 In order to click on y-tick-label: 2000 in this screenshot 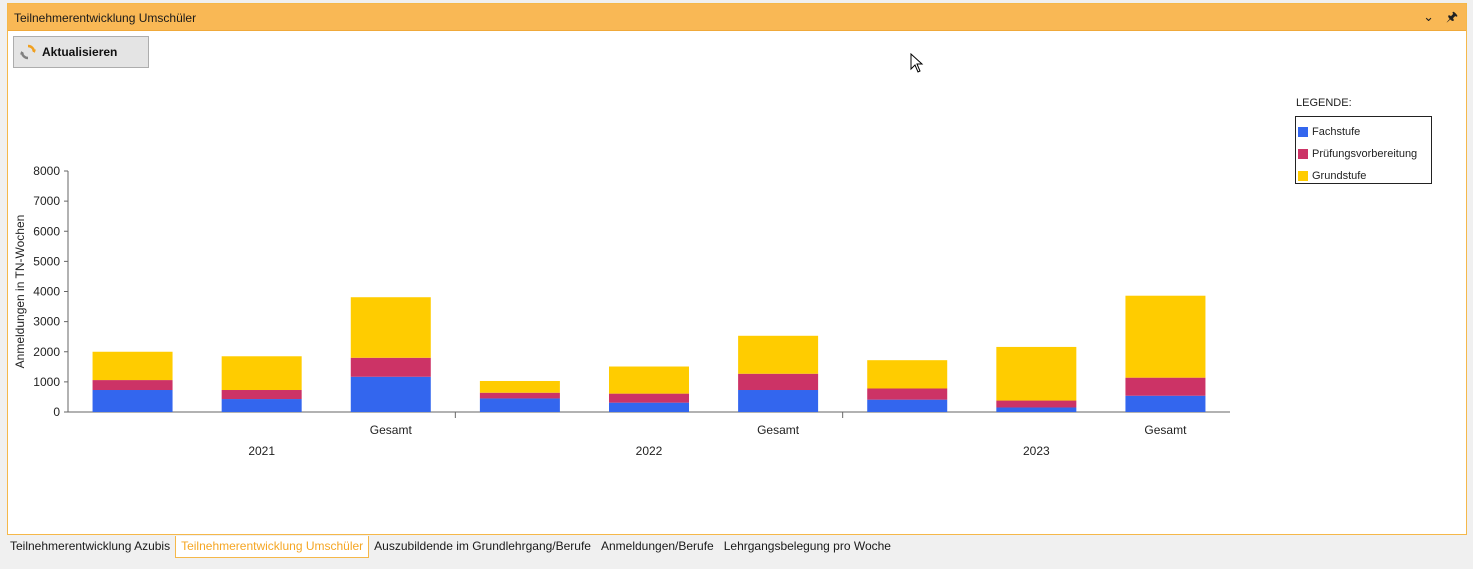, I will do `click(46, 352)`.